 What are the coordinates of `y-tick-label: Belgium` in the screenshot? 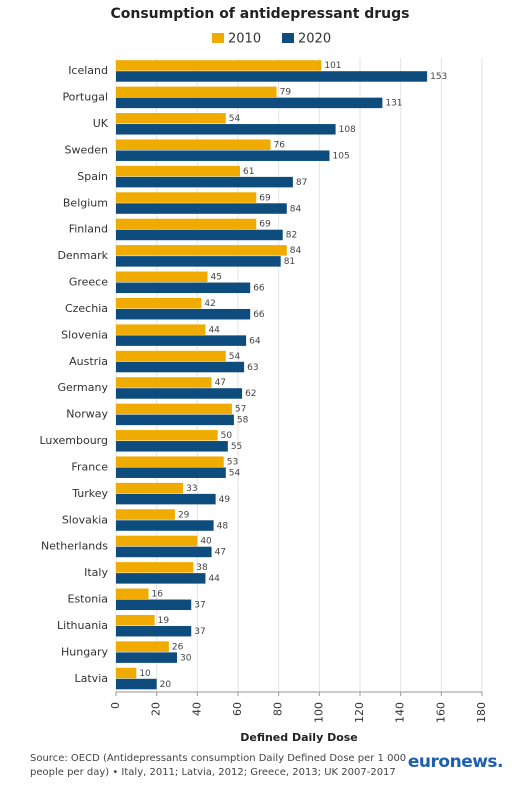 It's located at (85, 202).